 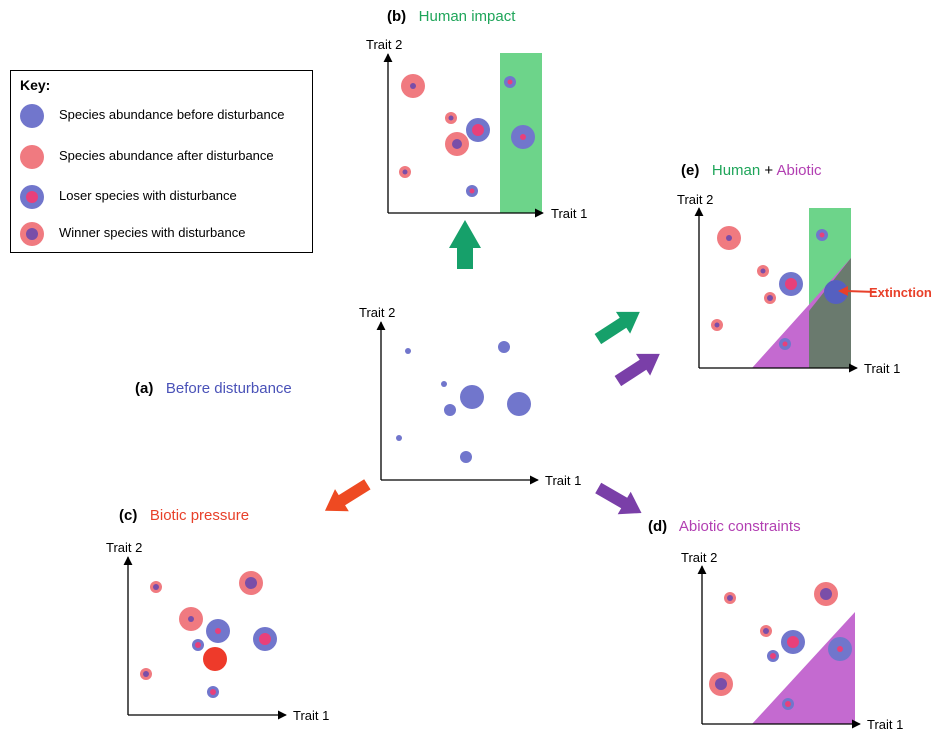 I want to click on legend-title: Key:, so click(x=35, y=85).